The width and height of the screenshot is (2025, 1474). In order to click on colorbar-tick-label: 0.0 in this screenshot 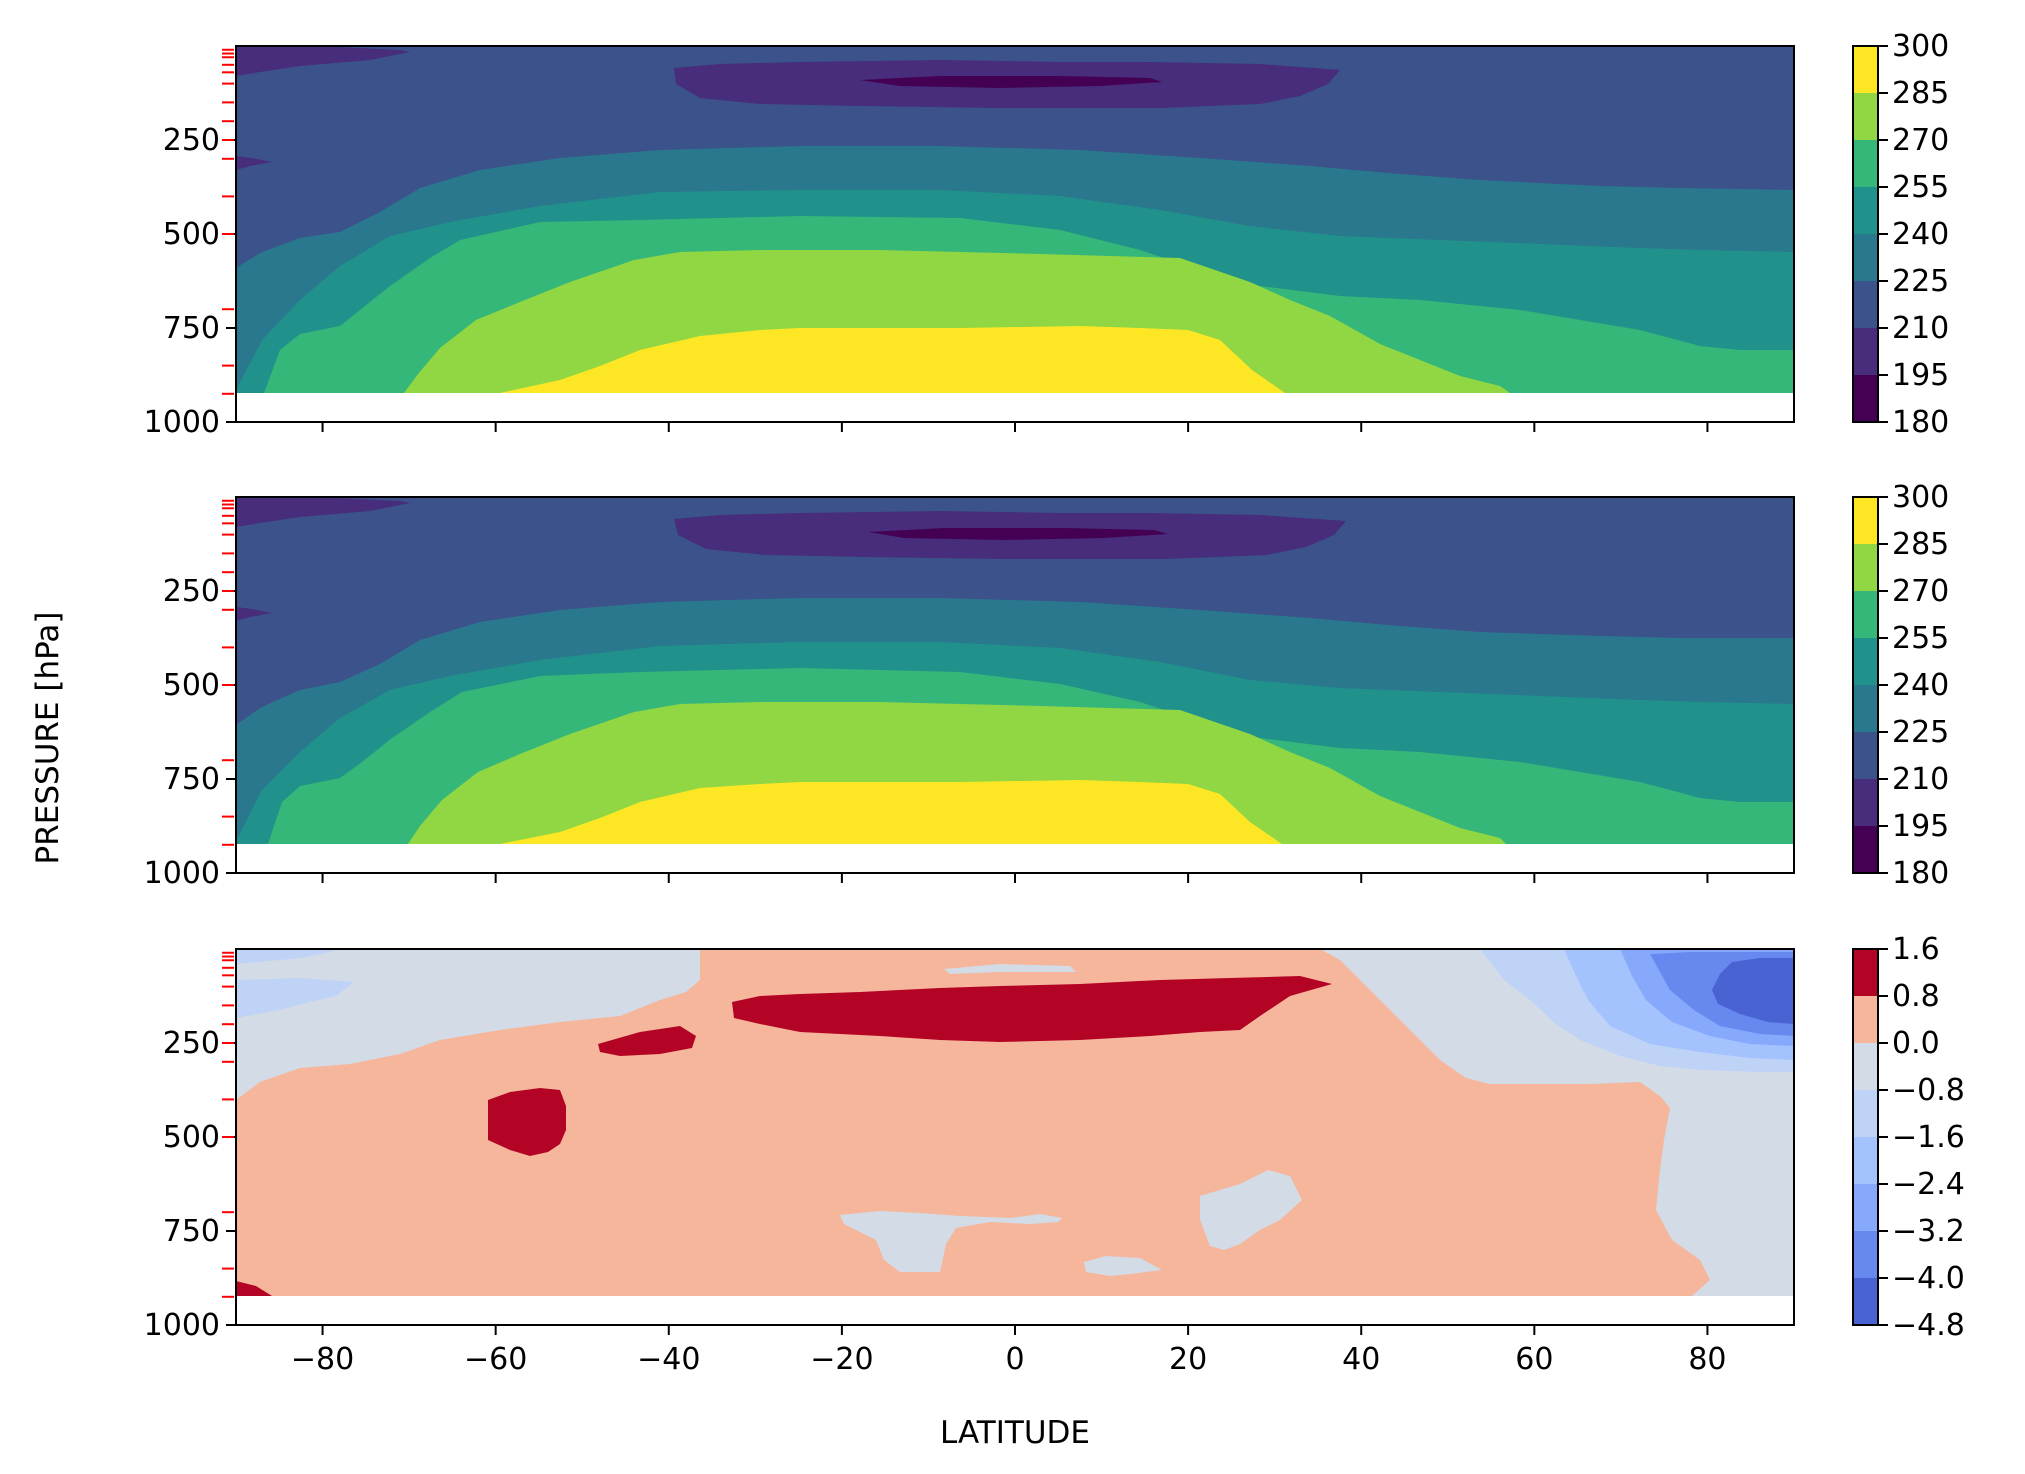, I will do `click(1916, 1043)`.